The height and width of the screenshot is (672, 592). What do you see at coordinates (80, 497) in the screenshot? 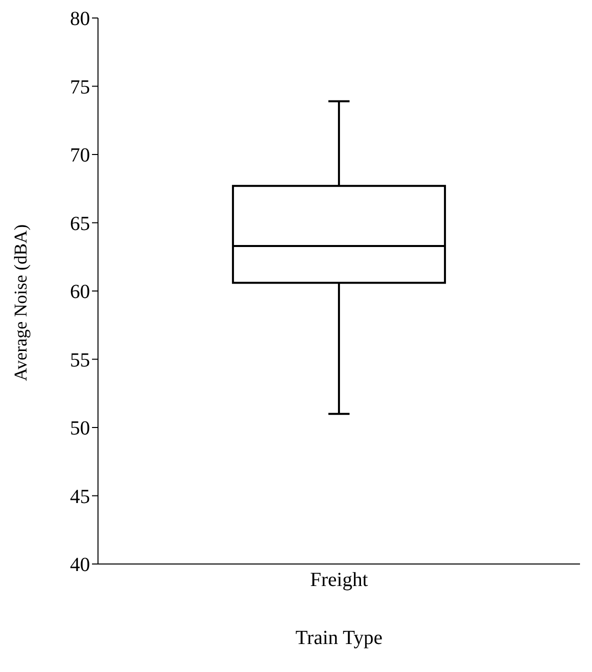
I see `y-tick-label: 45` at bounding box center [80, 497].